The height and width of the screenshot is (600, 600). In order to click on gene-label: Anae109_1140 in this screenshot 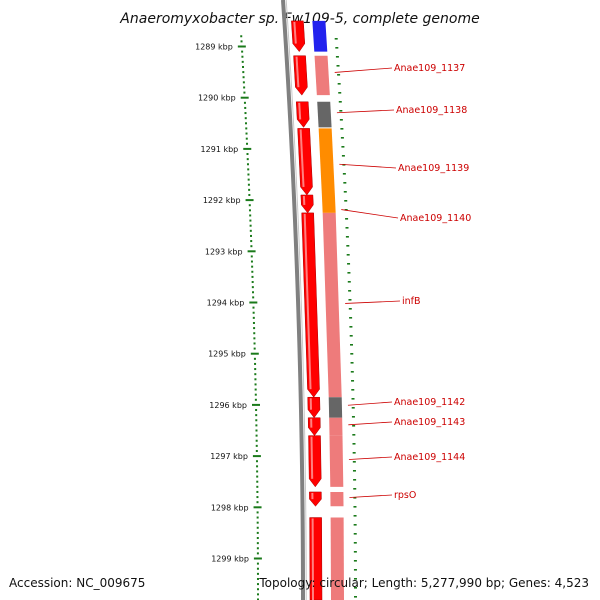, I will do `click(435, 218)`.